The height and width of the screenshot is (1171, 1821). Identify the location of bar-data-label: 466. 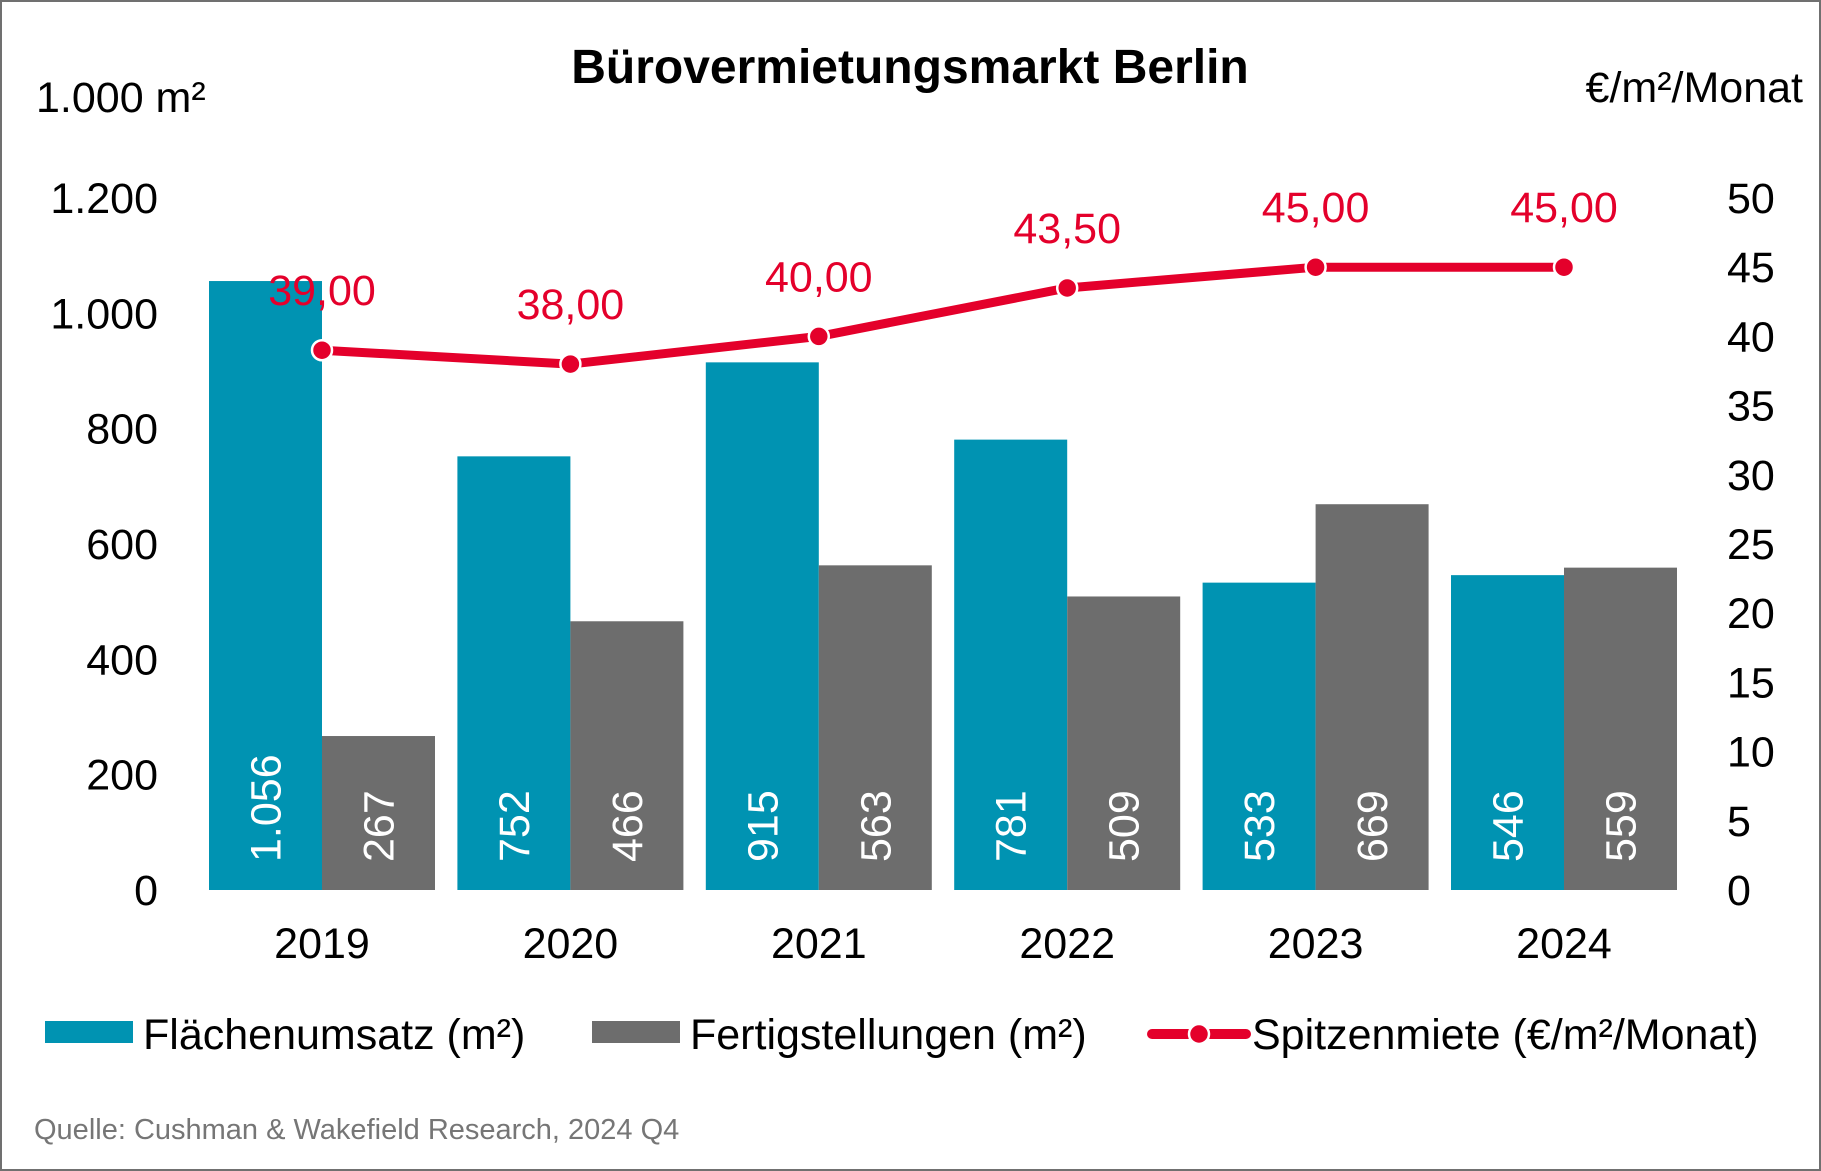
(628, 826).